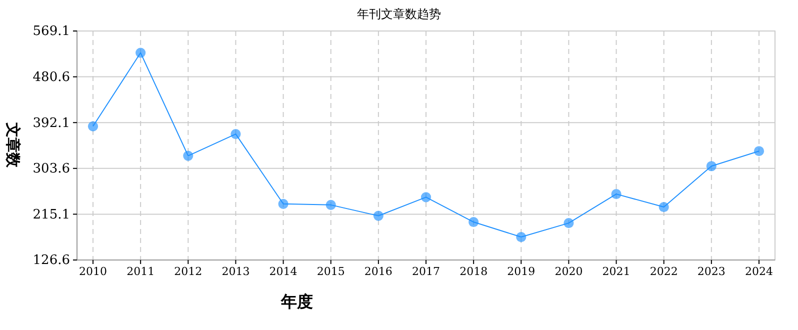 The height and width of the screenshot is (330, 798). I want to click on x-tick-label: 2014, so click(283, 271).